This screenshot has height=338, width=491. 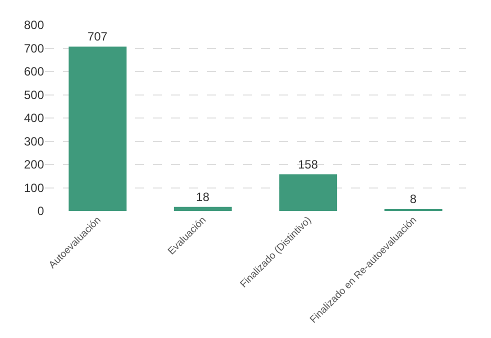 What do you see at coordinates (34, 141) in the screenshot?
I see `y-tick-label: 300` at bounding box center [34, 141].